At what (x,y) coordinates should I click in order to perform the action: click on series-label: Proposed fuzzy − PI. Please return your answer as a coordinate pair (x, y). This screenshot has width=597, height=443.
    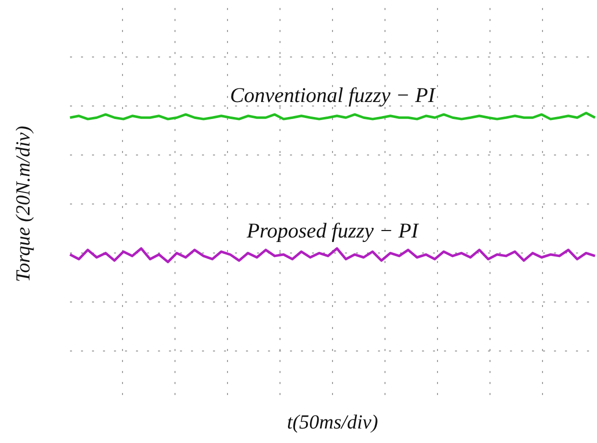
    Looking at the image, I should click on (333, 230).